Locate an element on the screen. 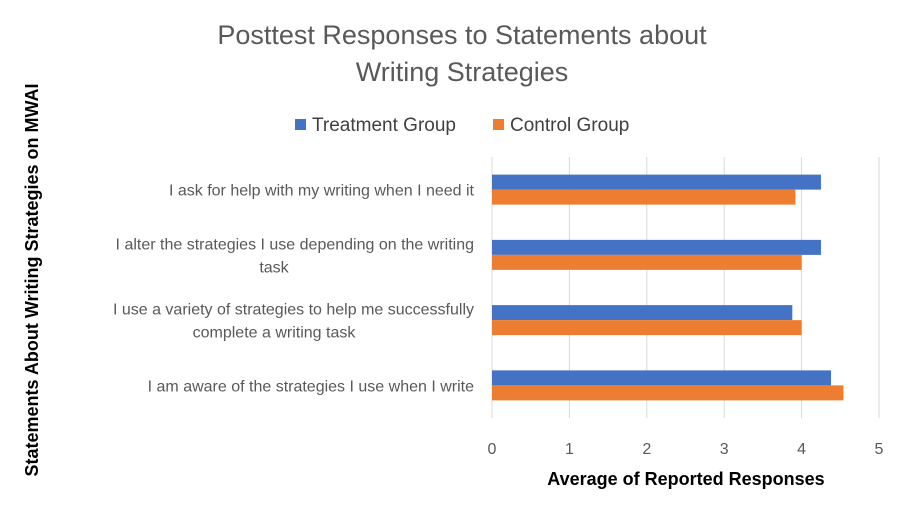 Image resolution: width=914 pixels, height=516 pixels. legend: Treatment Group Control Group is located at coordinates (462, 125).